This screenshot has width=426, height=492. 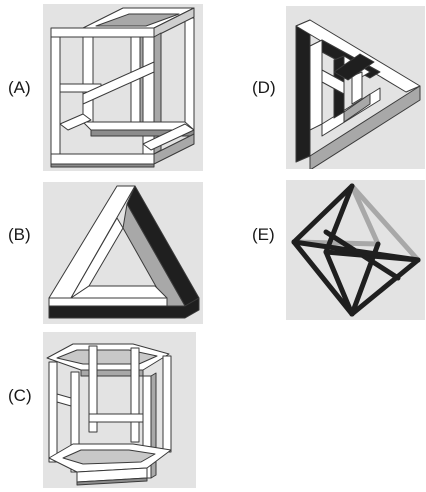 What do you see at coordinates (264, 87) in the screenshot?
I see `figure-label-d: (D)` at bounding box center [264, 87].